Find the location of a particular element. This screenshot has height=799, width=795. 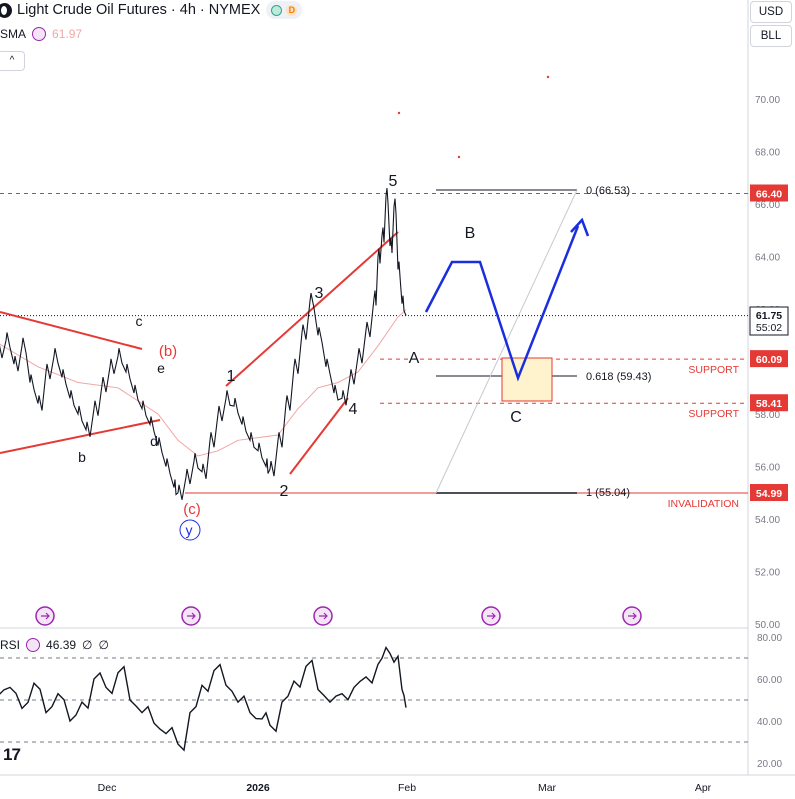

market-status-pill: D is located at coordinates (284, 10).